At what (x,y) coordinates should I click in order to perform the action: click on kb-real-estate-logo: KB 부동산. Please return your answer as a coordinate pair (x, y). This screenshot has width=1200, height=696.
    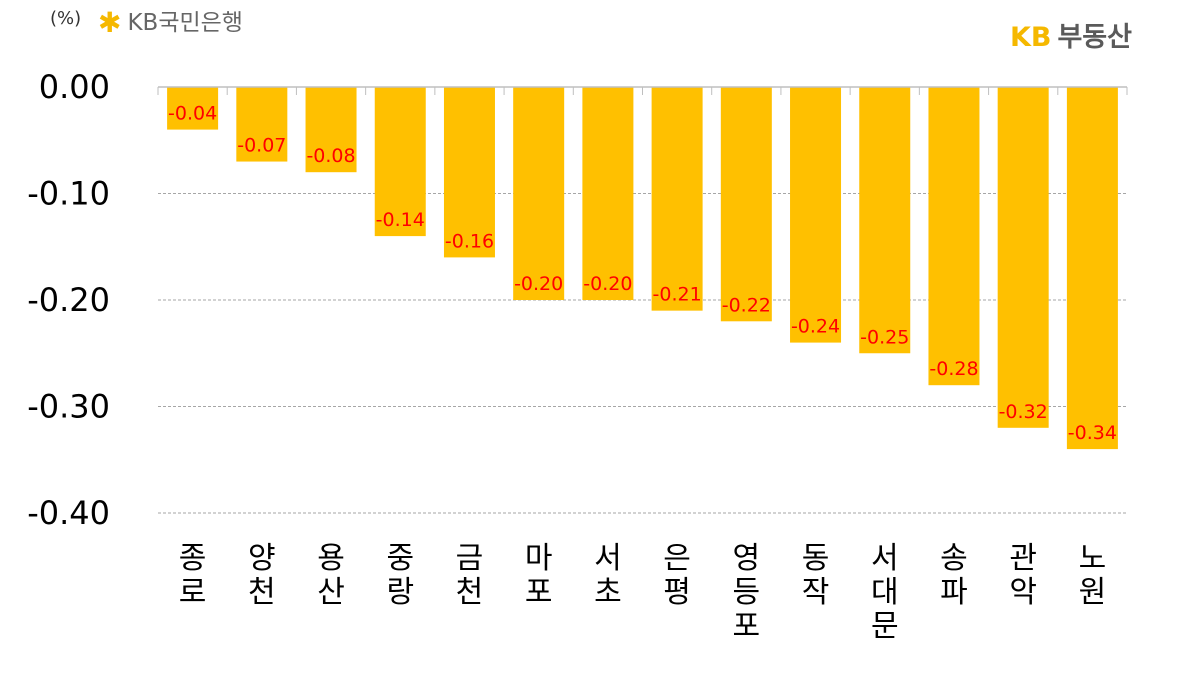
    Looking at the image, I should click on (1071, 38).